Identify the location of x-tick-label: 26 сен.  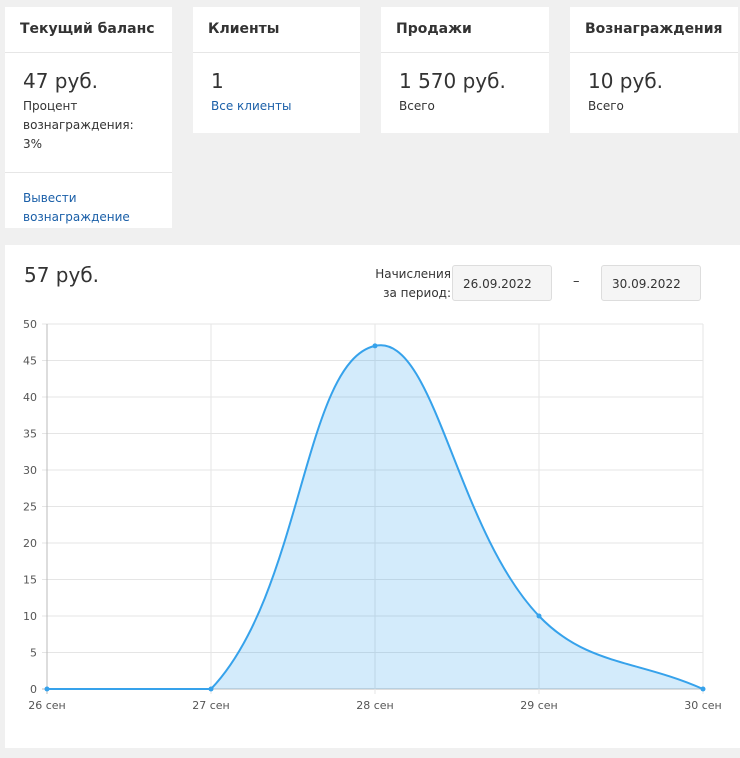
(47, 705).